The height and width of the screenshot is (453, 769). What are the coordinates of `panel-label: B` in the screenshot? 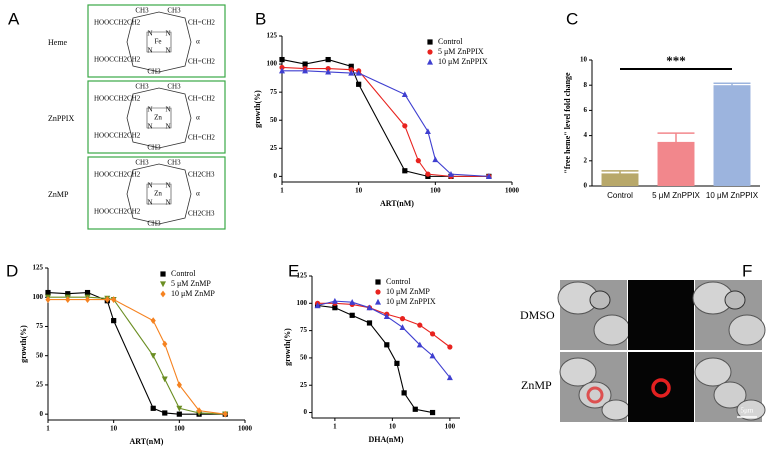 It's located at (260, 18).